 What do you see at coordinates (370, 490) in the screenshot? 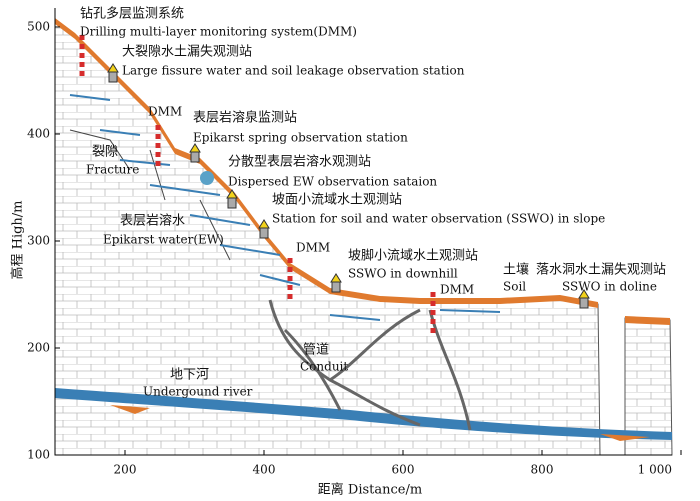
I see `x-axis-title: 距离 Distance/m` at bounding box center [370, 490].